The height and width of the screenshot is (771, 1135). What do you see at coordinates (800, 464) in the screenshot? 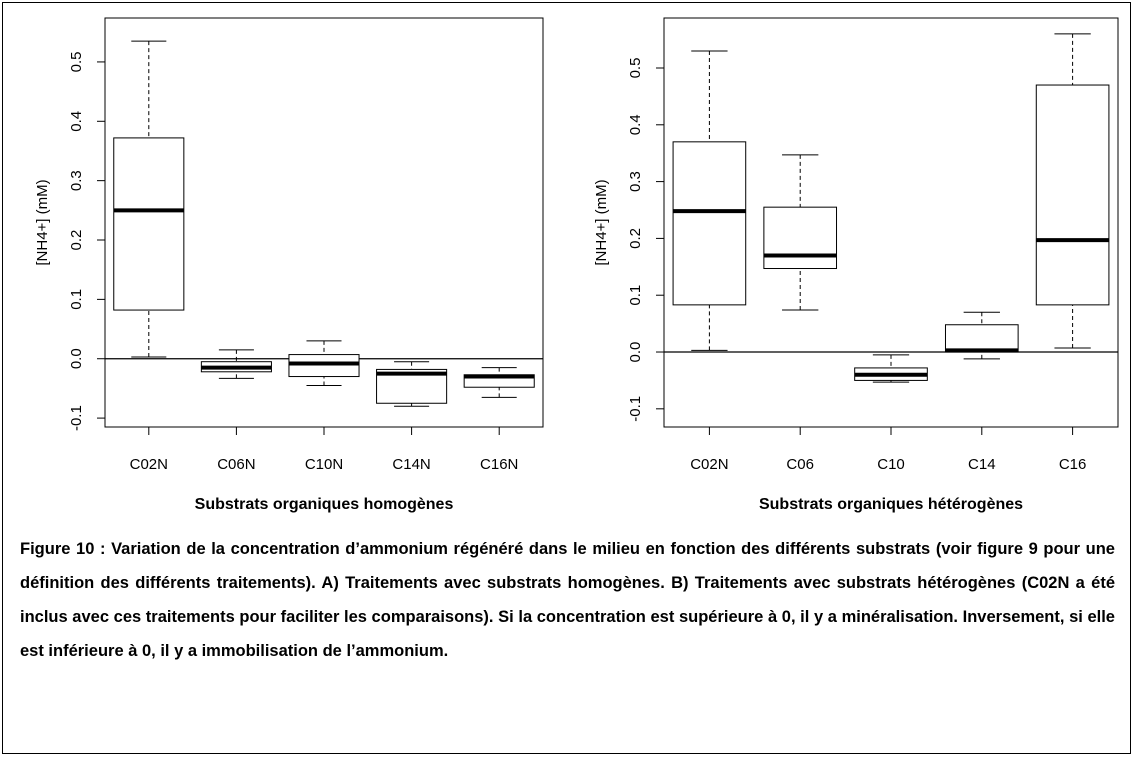
I see `x-tick-label: C06` at bounding box center [800, 464].